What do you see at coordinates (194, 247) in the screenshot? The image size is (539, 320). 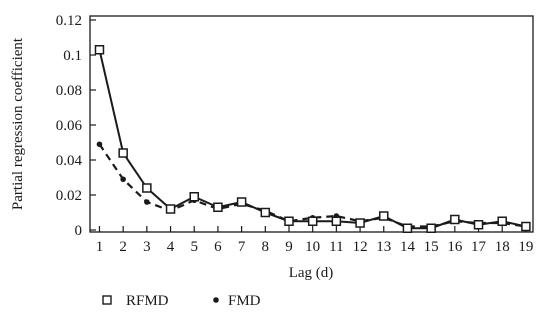 I see `x-tick-label: 5` at bounding box center [194, 247].